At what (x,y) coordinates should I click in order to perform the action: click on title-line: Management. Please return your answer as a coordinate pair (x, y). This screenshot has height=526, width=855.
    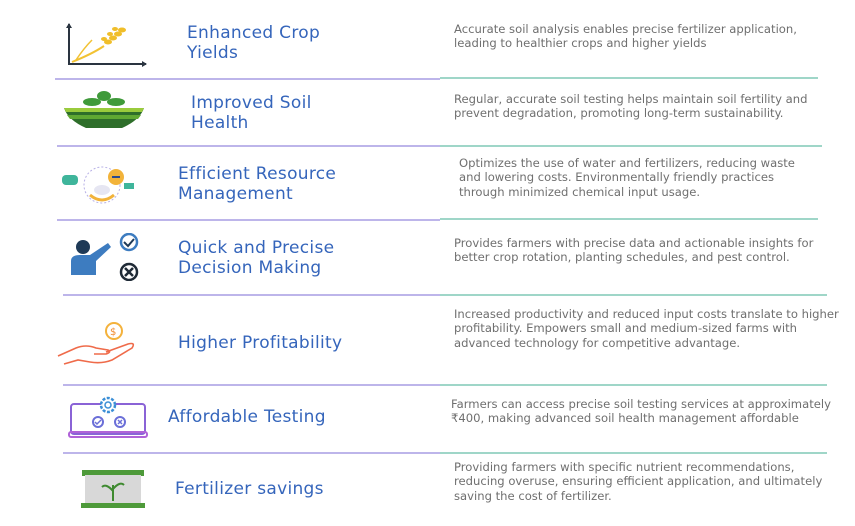
    Looking at the image, I should click on (235, 194).